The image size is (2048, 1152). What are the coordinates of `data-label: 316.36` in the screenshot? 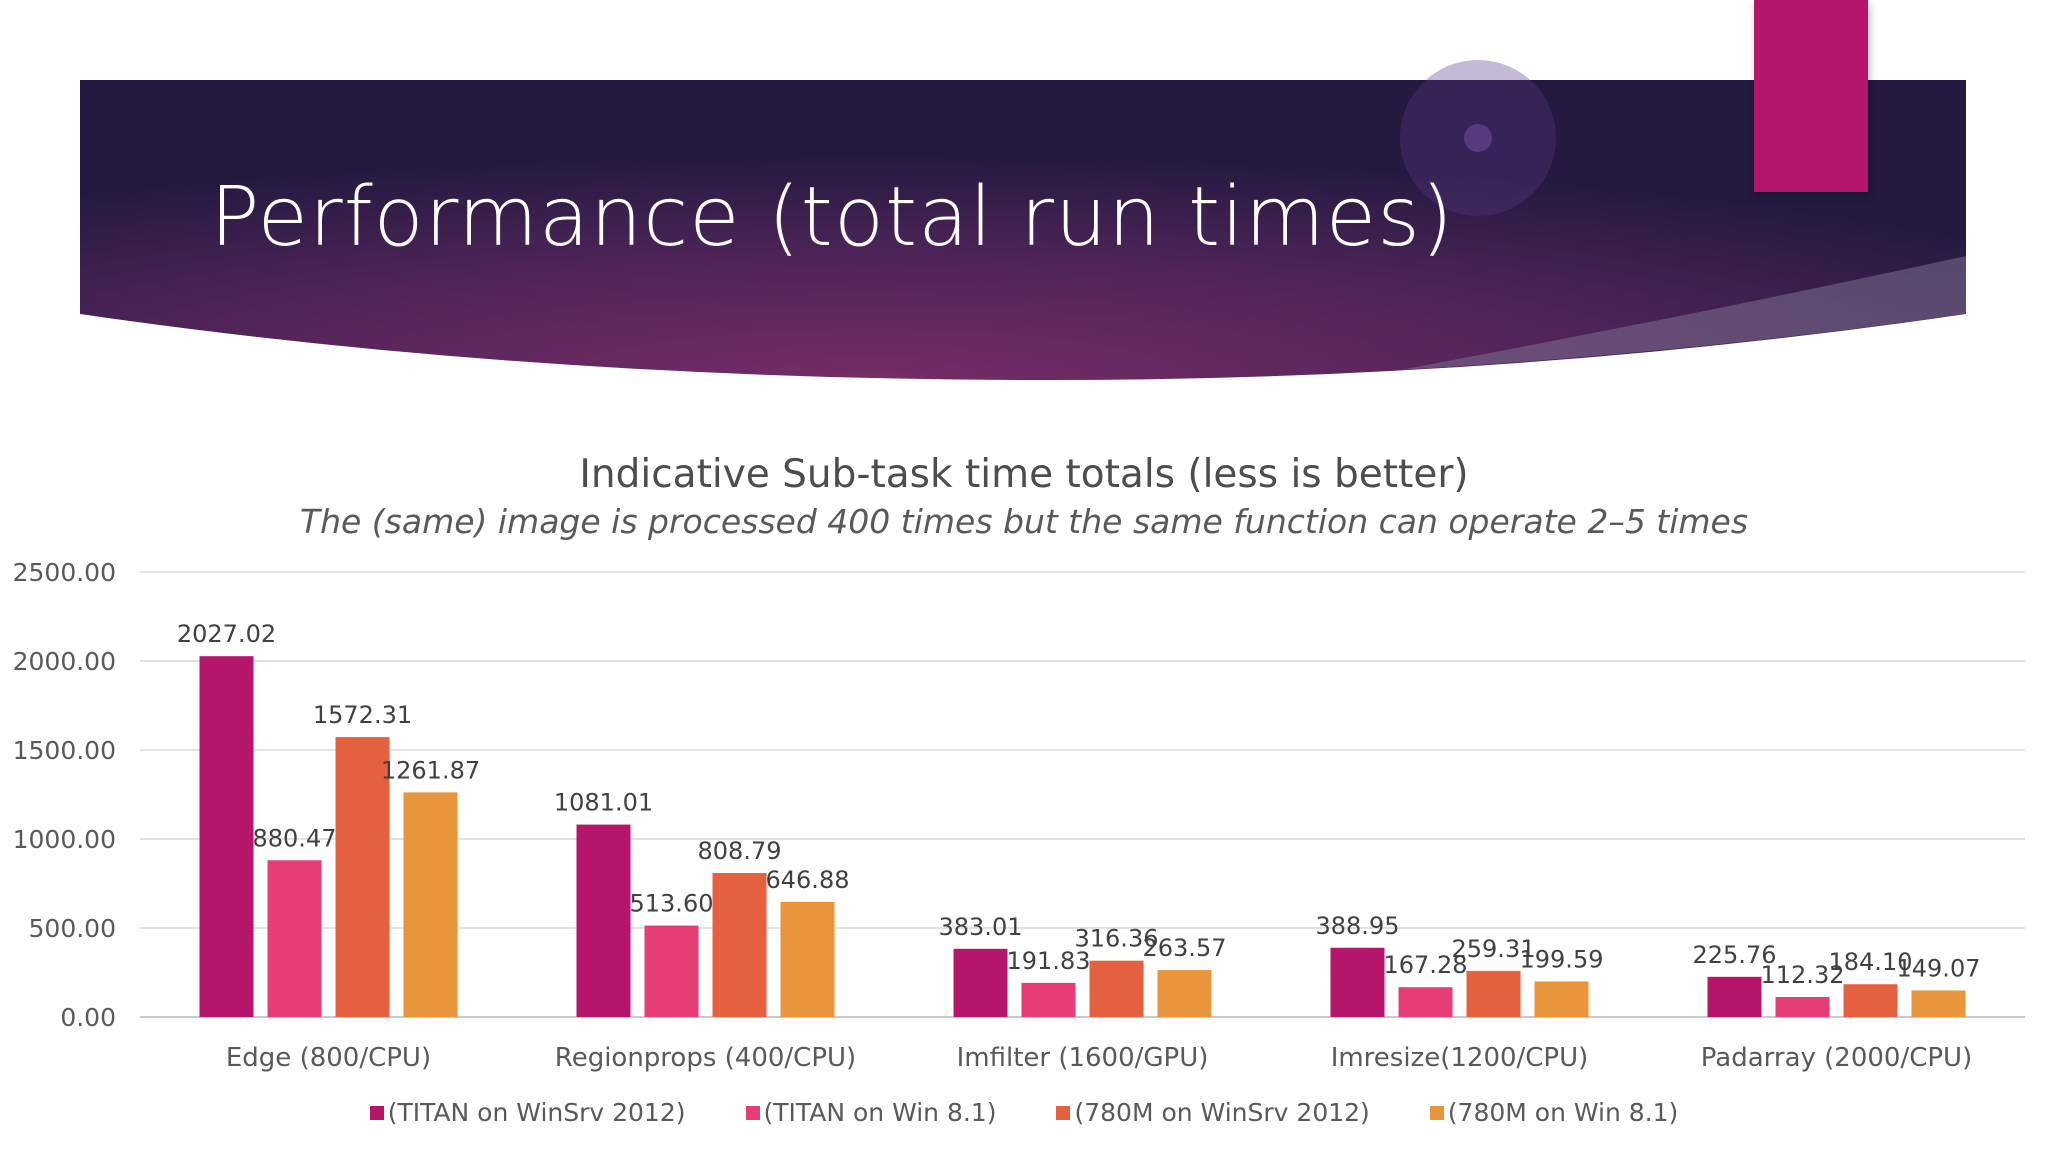 It's located at (1117, 939).